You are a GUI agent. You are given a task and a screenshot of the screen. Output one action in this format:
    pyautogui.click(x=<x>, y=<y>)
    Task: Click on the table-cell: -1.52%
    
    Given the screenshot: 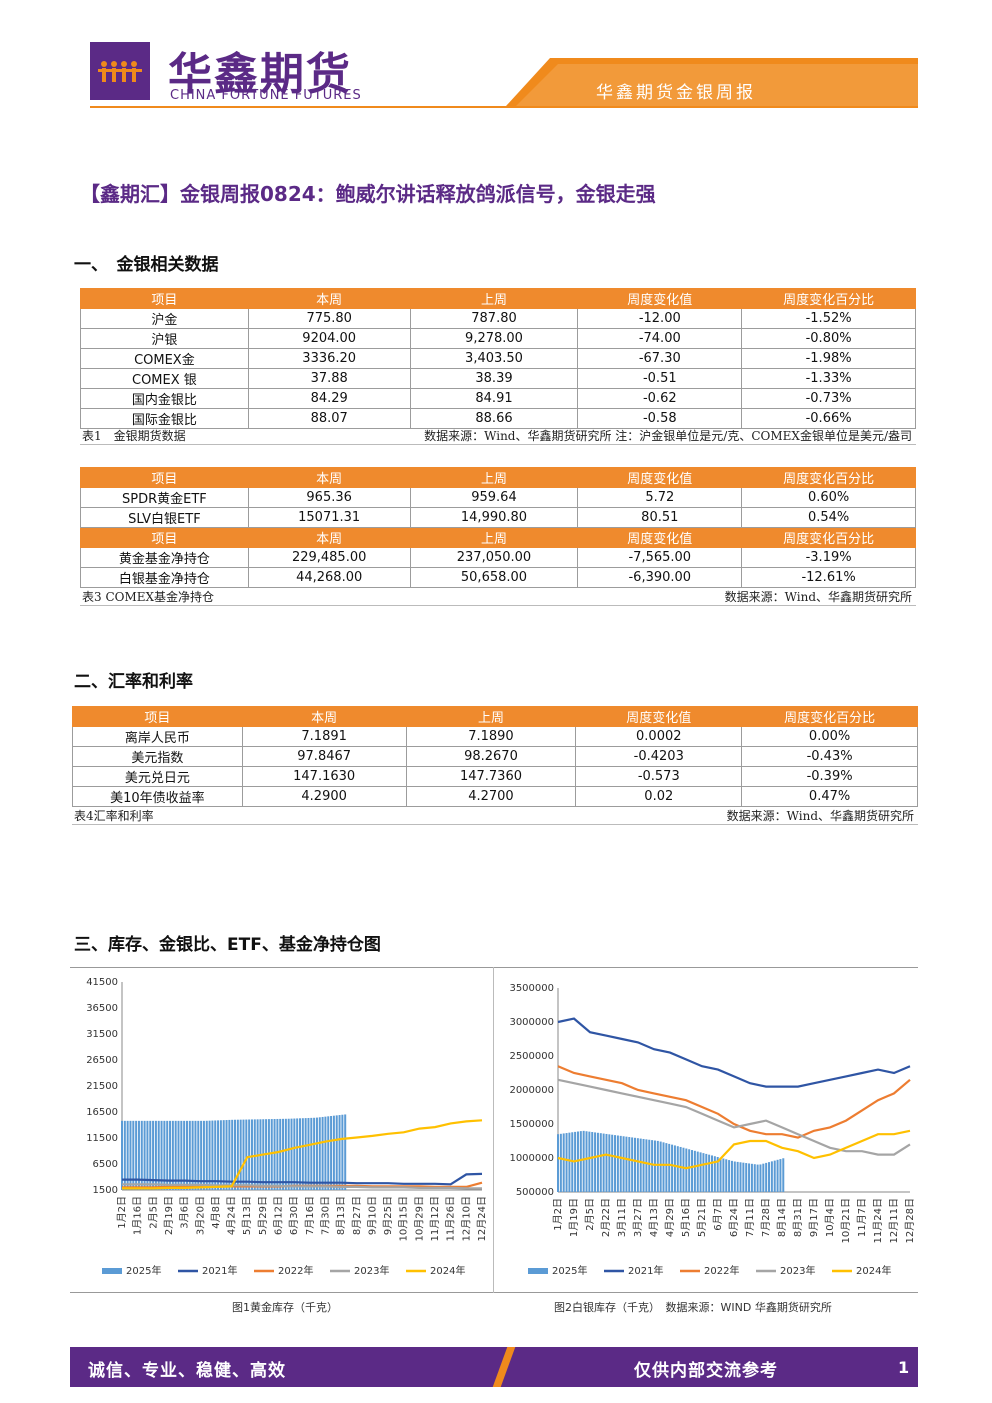 What is the action you would take?
    pyautogui.click(x=828, y=318)
    